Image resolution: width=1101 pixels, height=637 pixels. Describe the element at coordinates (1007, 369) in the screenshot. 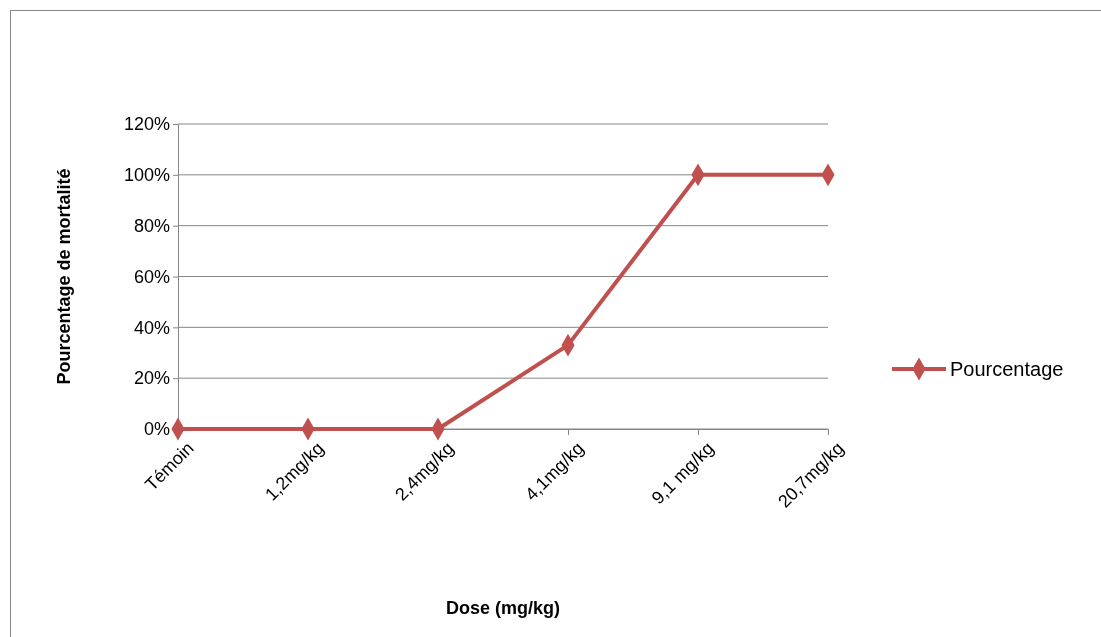

I see `legend-label: Pourcentage` at that location.